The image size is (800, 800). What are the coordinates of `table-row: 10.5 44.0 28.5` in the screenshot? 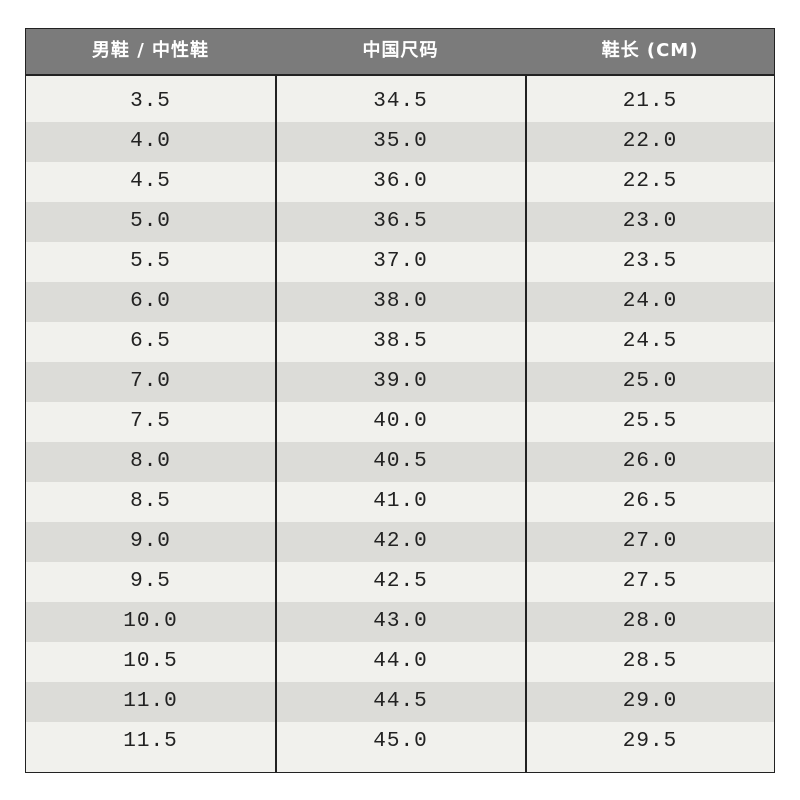 It's located at (400, 662).